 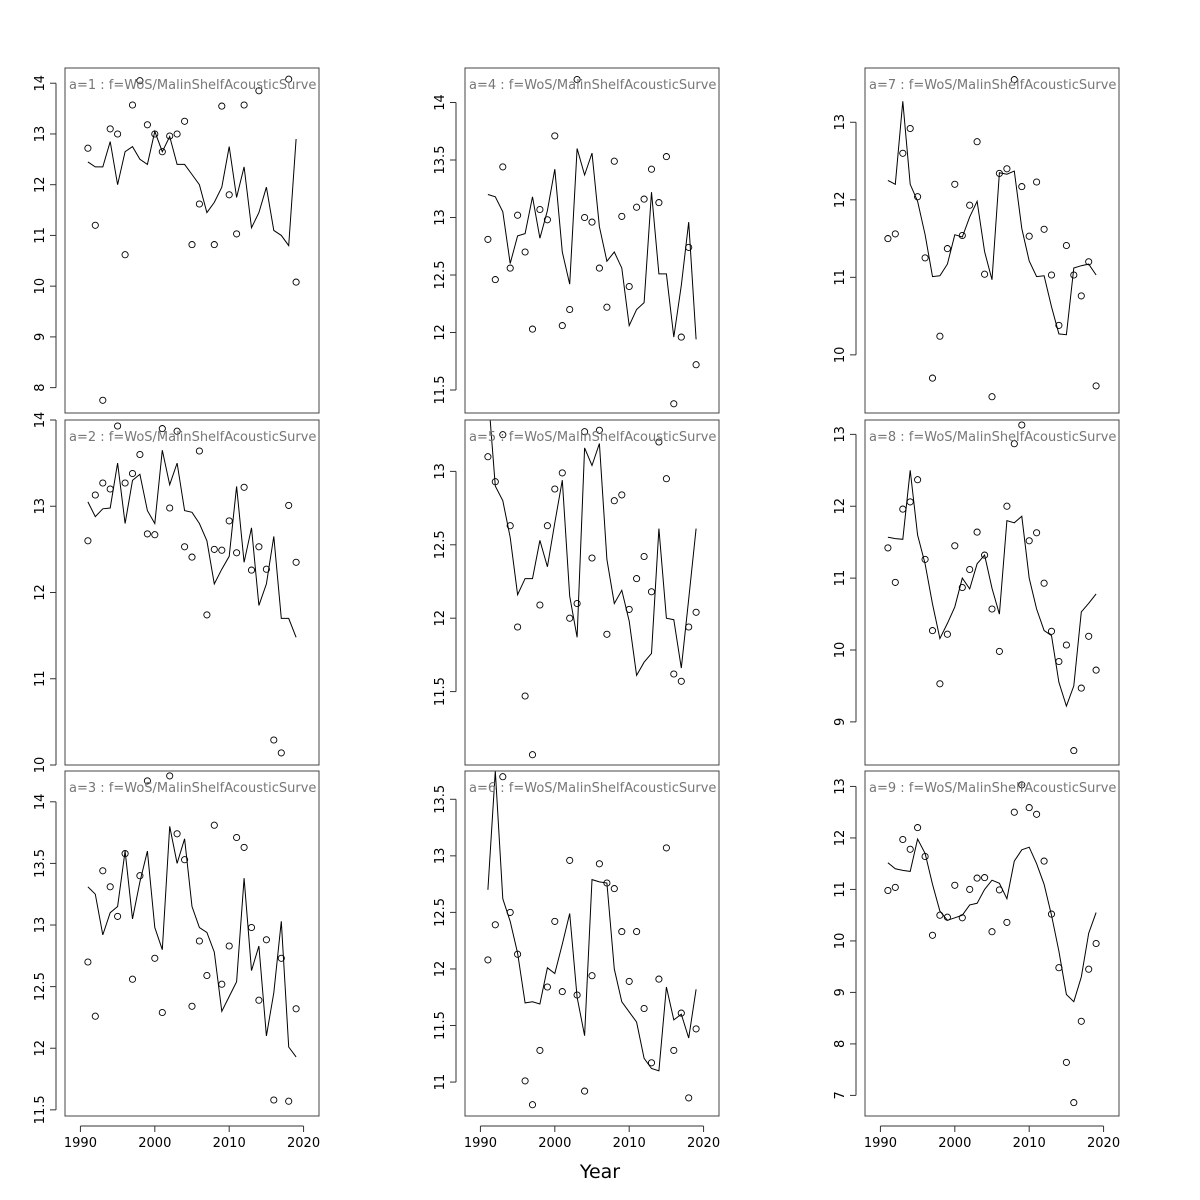 What do you see at coordinates (440, 912) in the screenshot?
I see `y-tick-label: 12.5` at bounding box center [440, 912].